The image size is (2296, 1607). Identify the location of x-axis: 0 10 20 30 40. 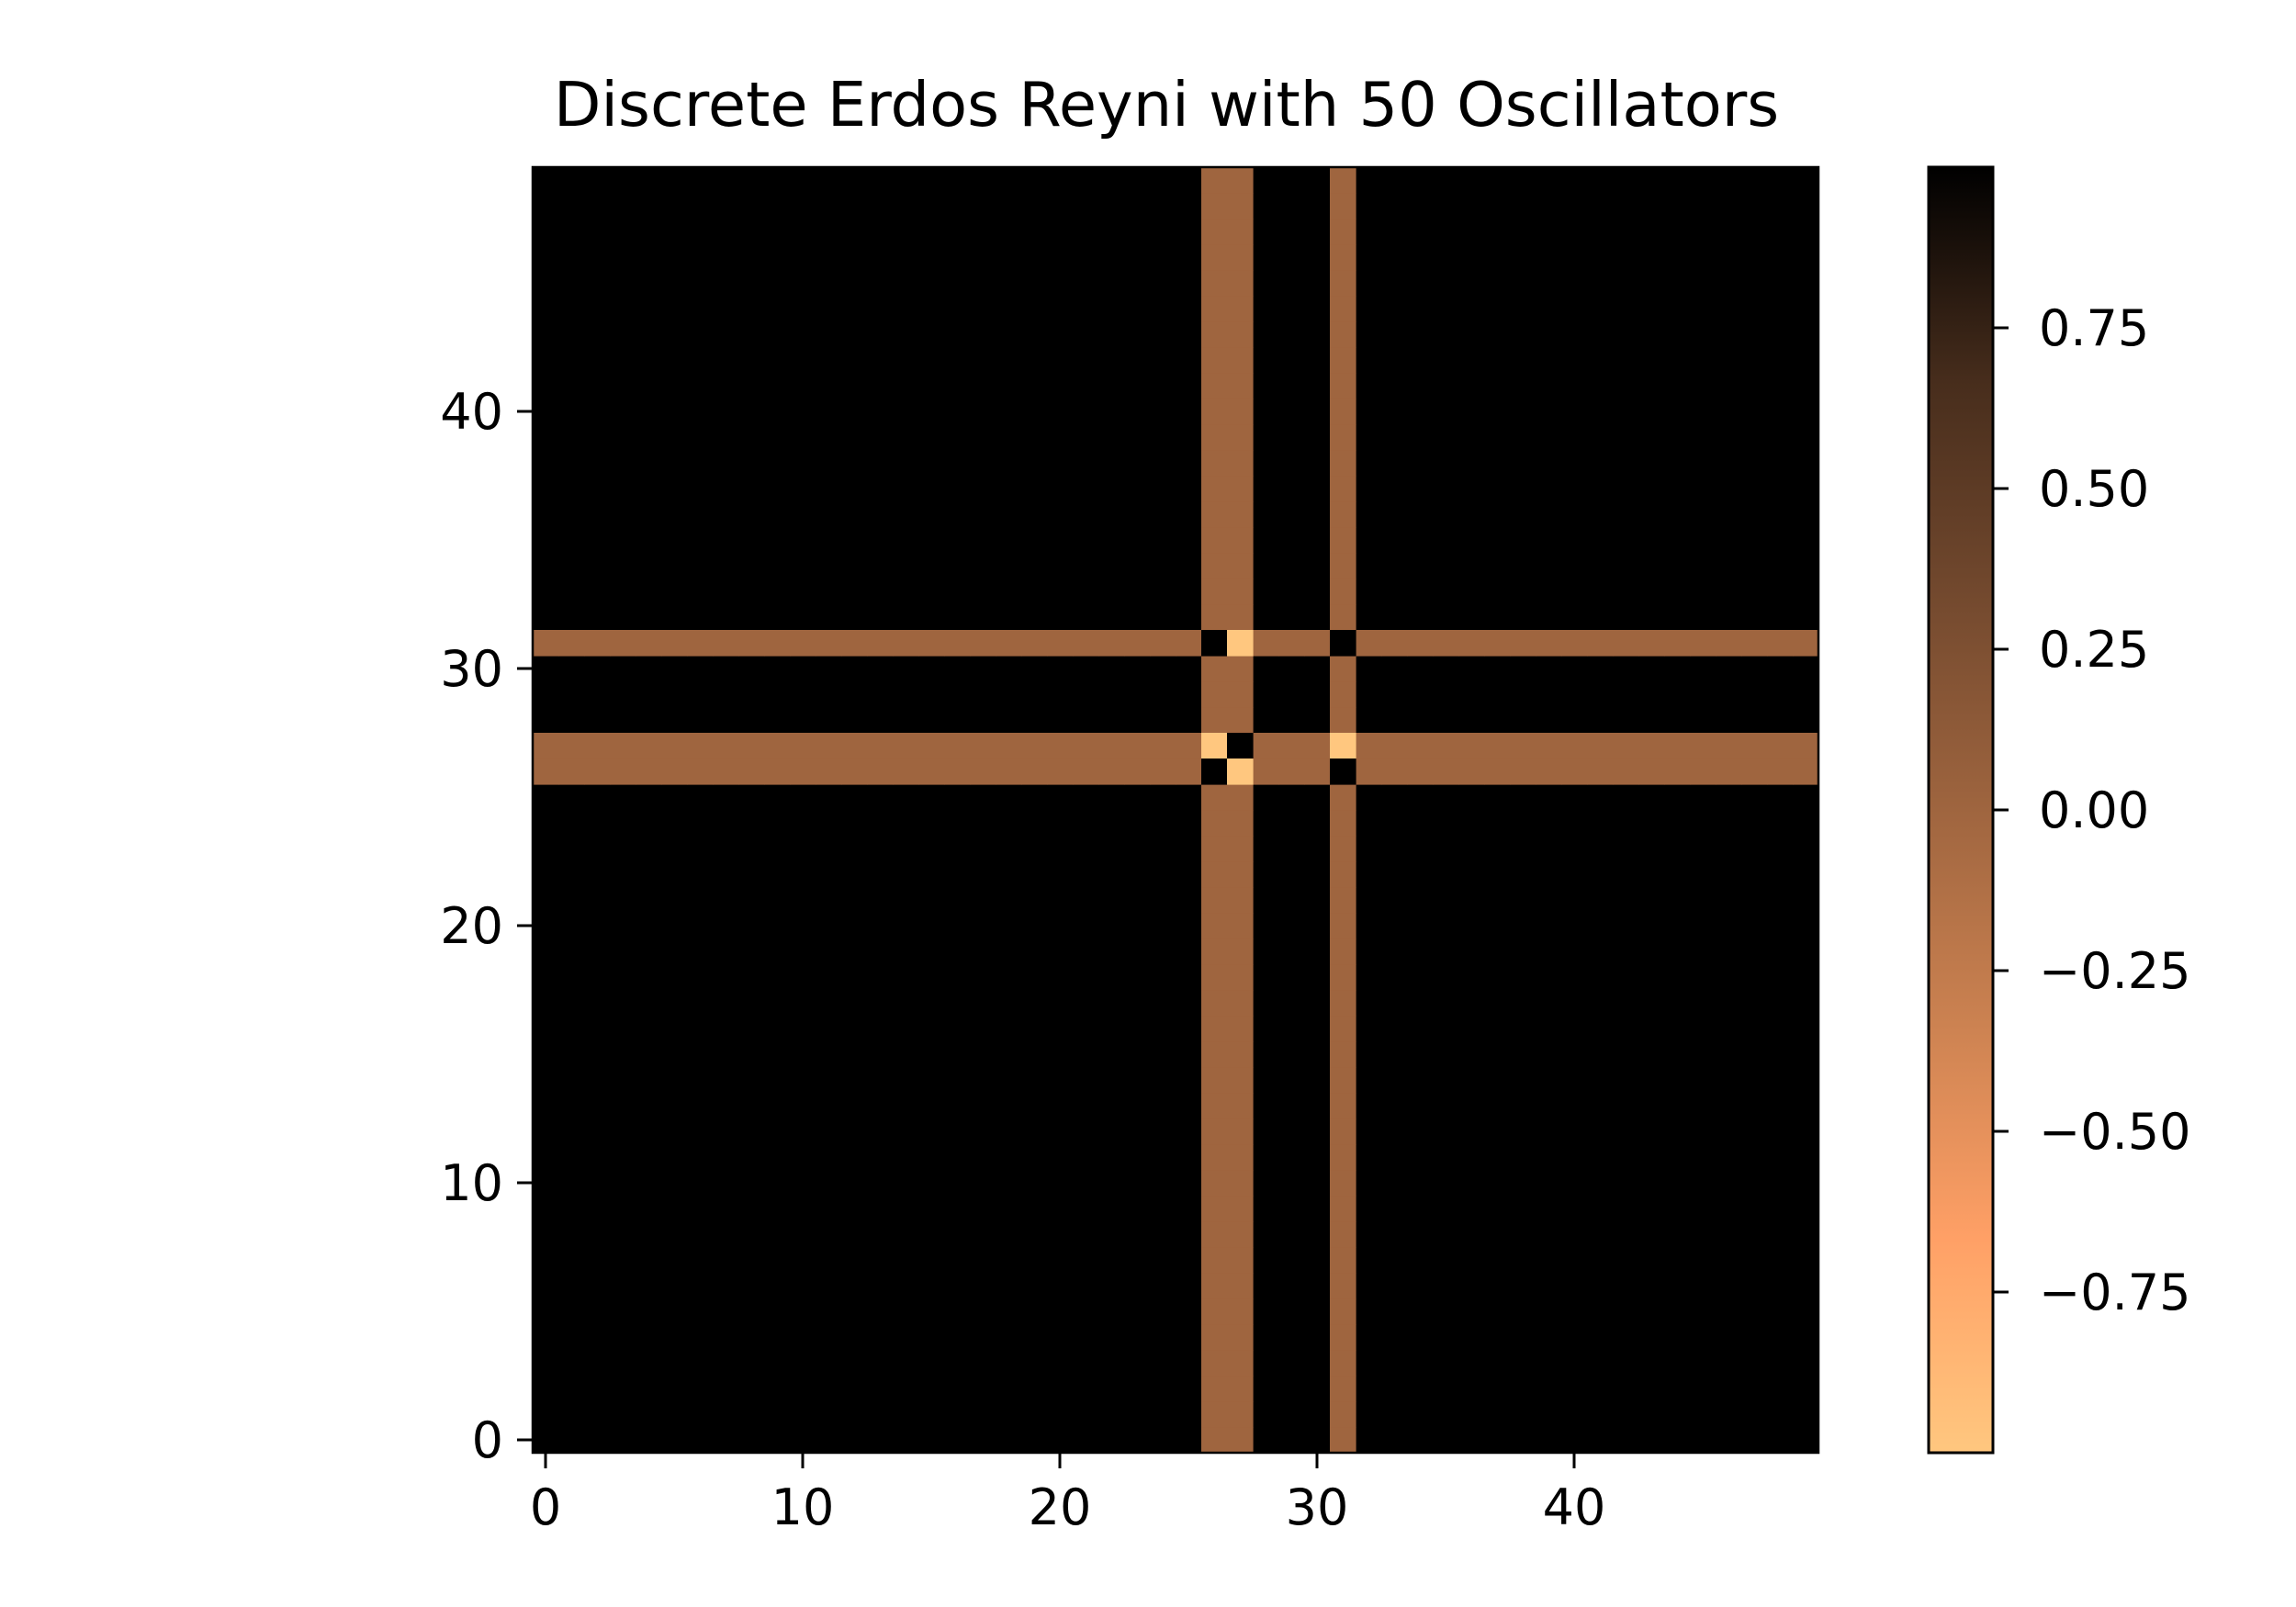
(1068, 1494).